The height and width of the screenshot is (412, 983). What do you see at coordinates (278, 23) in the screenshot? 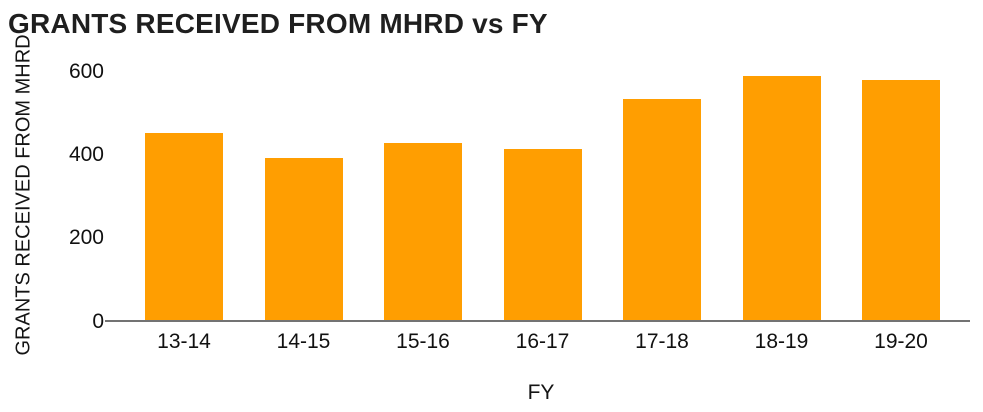
I see `chart-title: GRANTS RECEIVED FROM MHRD vs FY` at bounding box center [278, 23].